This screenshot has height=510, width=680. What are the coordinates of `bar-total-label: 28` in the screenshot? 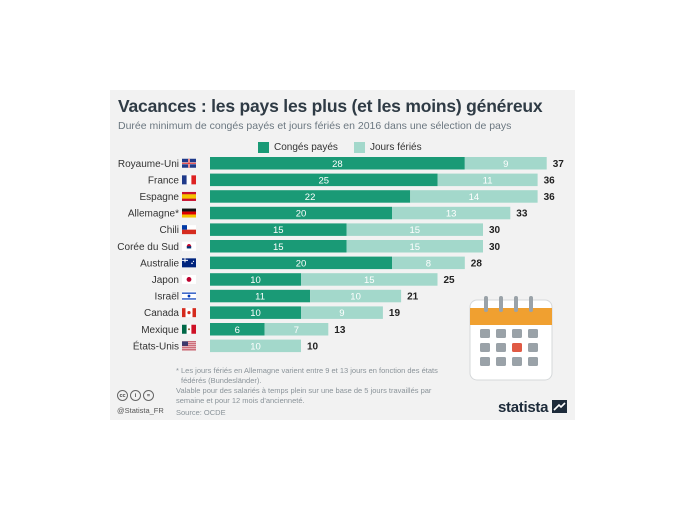 It's located at (477, 263).